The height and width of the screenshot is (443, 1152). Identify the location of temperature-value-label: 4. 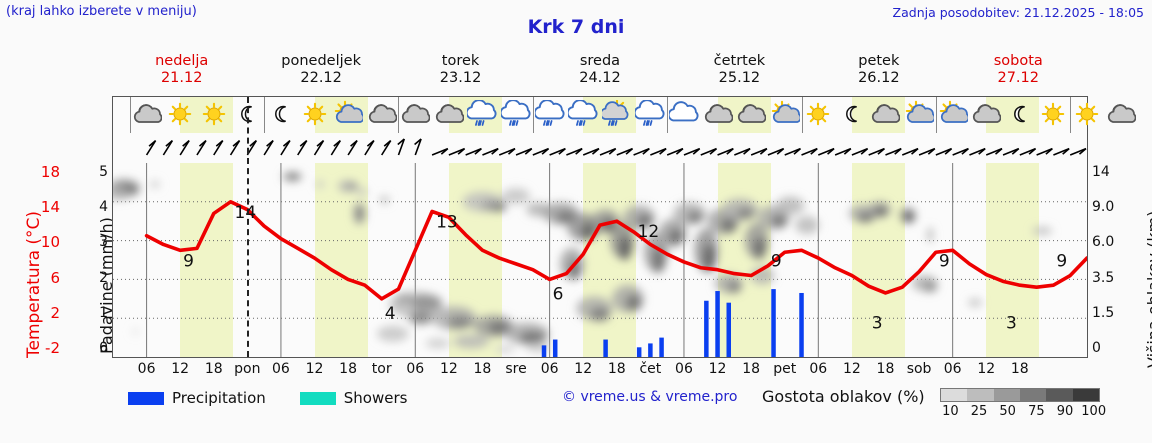
(390, 314).